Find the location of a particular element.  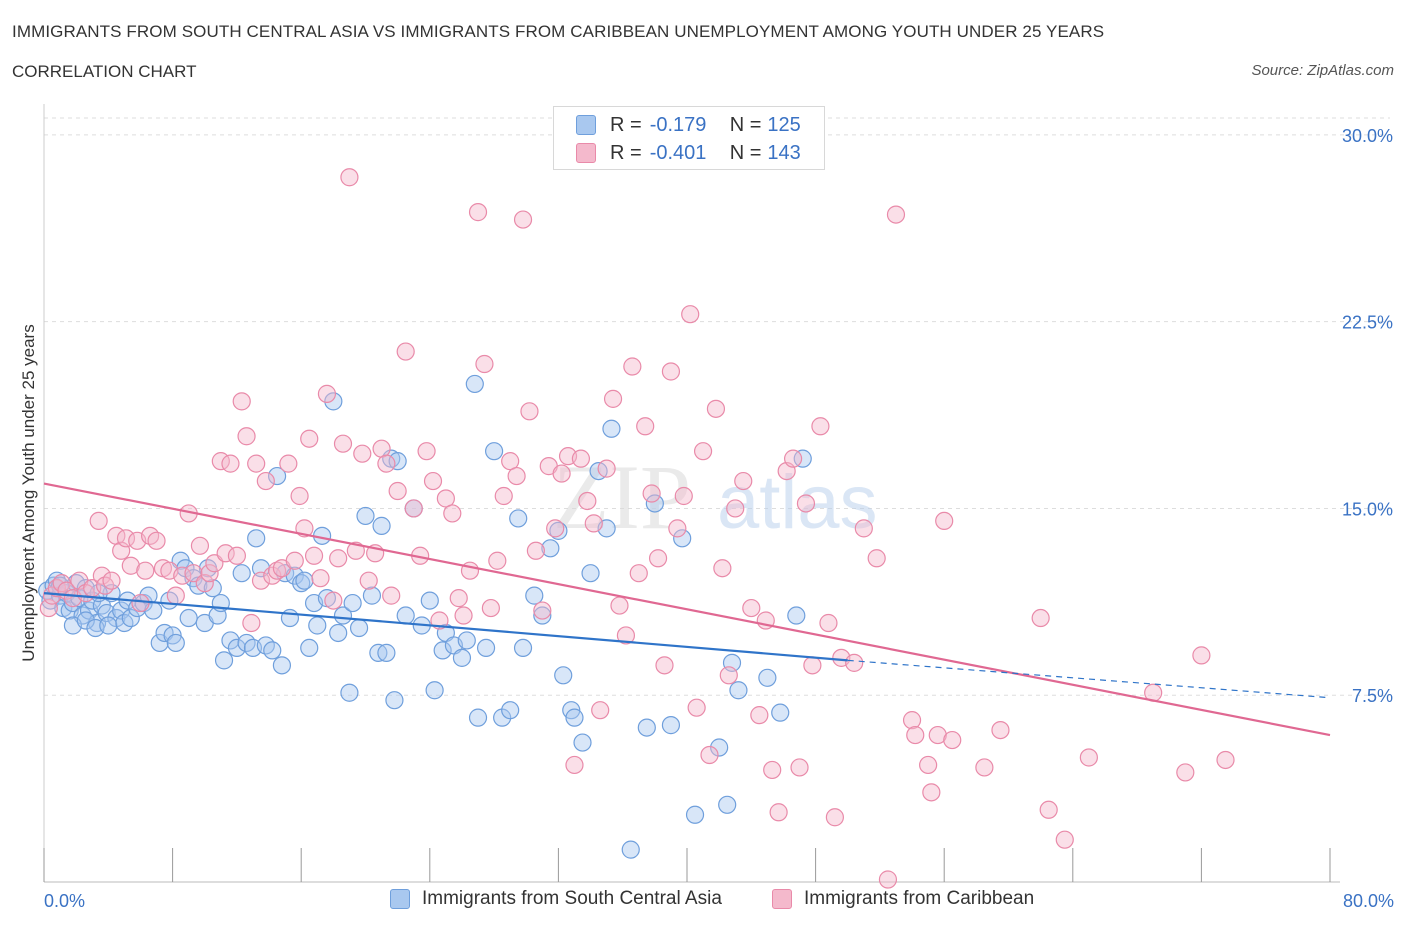

y-axis-label: Unemployment Among Youth under 25 years is located at coordinates (28, 493).